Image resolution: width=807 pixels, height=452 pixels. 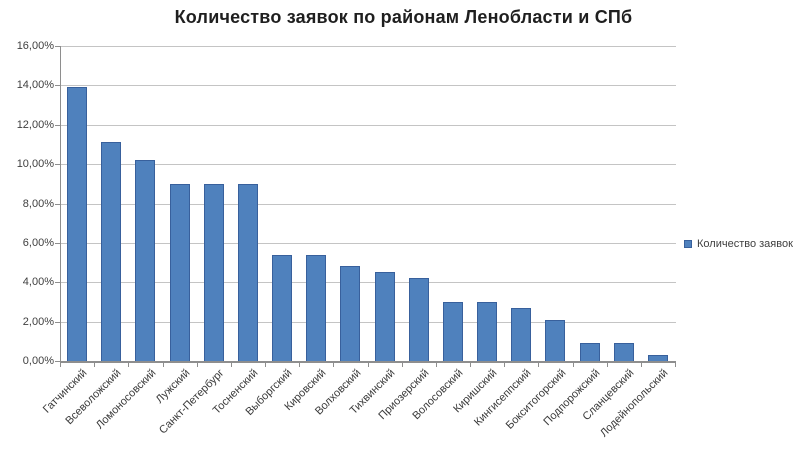 What do you see at coordinates (38, 204) in the screenshot?
I see `y-axis-tick-label: 8,00%` at bounding box center [38, 204].